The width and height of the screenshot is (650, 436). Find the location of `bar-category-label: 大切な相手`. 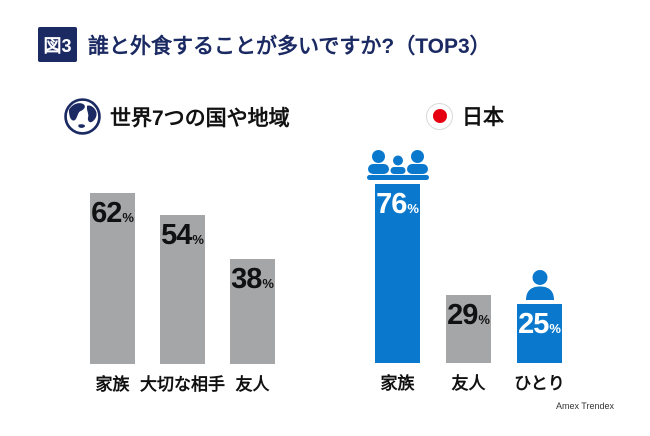

bar-category-label: 大切な相手 is located at coordinates (182, 384).